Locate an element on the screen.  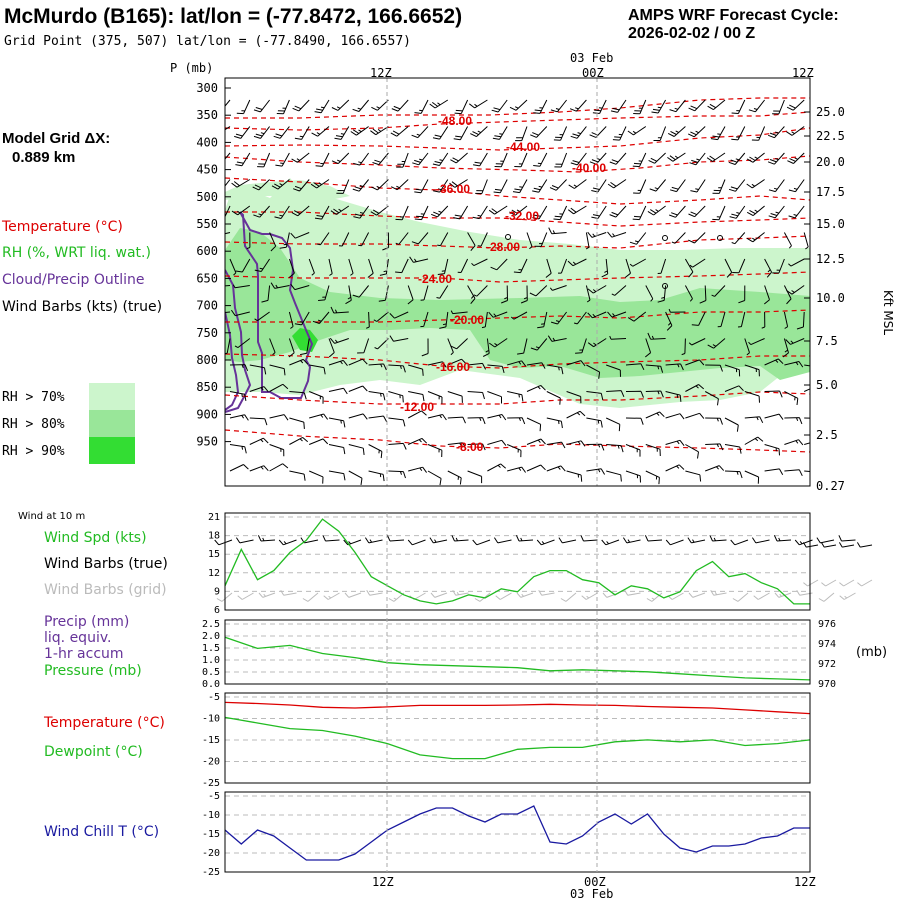
calm-circle is located at coordinates (720, 238).